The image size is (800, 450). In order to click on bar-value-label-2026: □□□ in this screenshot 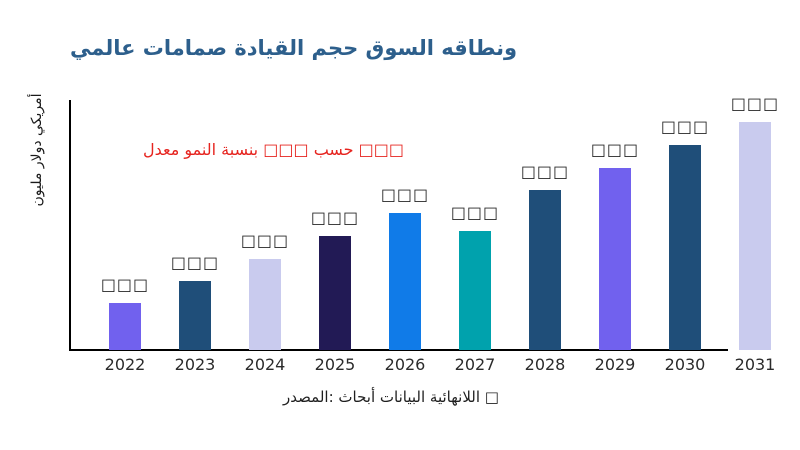, I will do `click(405, 194)`.